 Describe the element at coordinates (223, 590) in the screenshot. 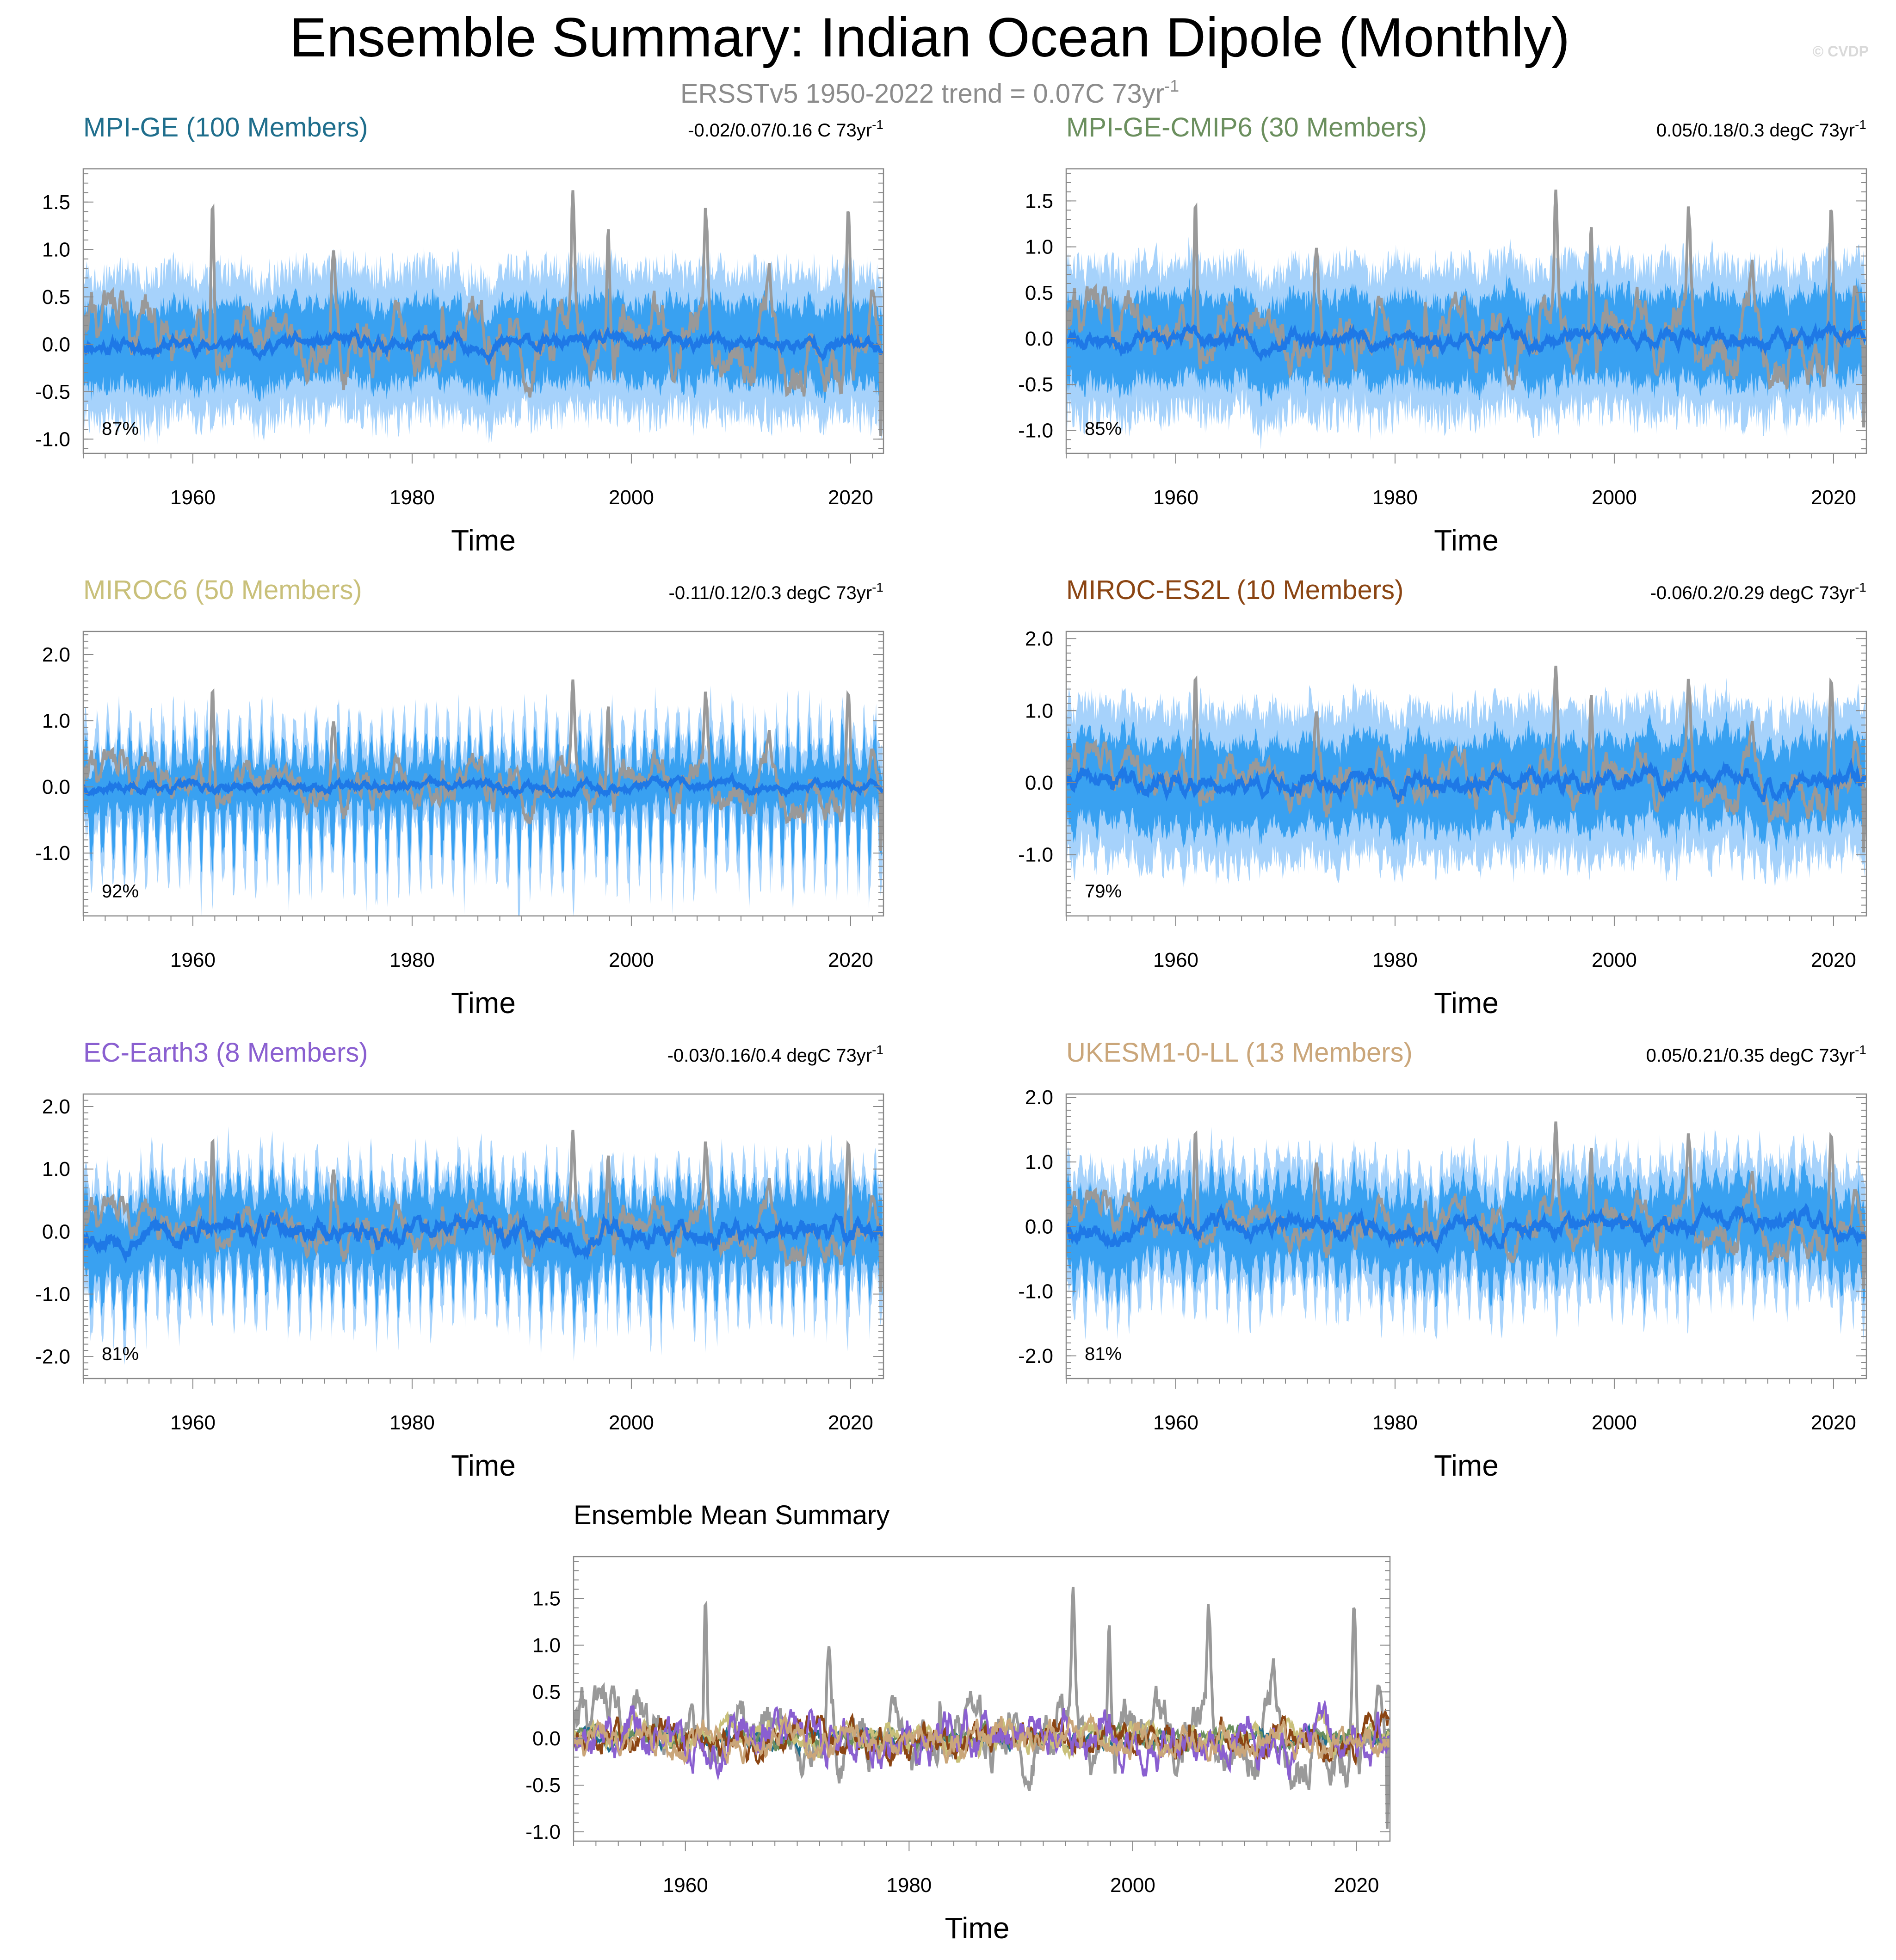

I see `panel-title: MIROC6 (50 Members)` at that location.